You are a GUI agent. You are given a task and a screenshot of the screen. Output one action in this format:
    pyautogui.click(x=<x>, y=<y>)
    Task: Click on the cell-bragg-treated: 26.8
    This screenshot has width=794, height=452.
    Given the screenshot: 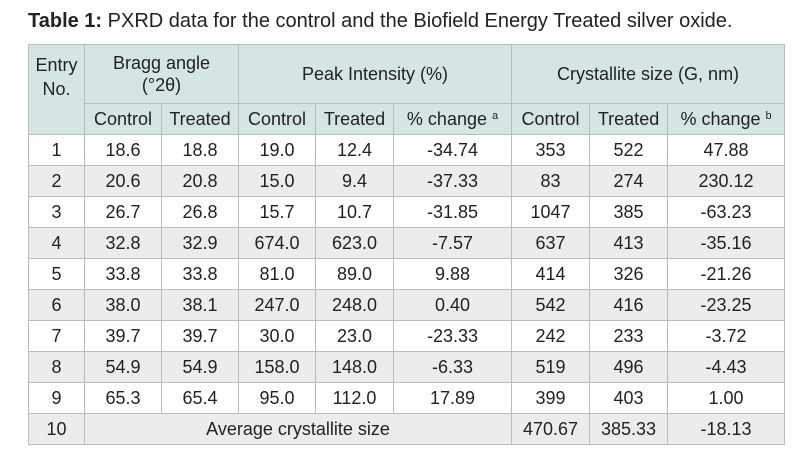 What is the action you would take?
    pyautogui.click(x=200, y=212)
    